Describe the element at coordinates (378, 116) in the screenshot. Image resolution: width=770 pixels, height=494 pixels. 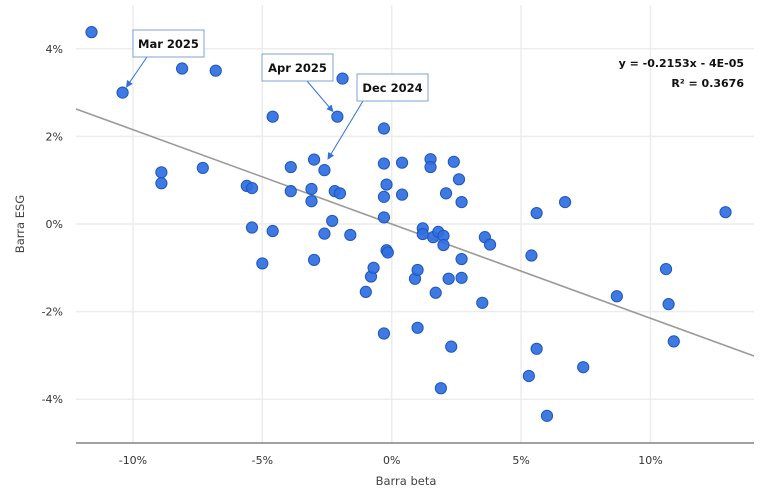
I see `annotation-callout: Dec 2024` at that location.